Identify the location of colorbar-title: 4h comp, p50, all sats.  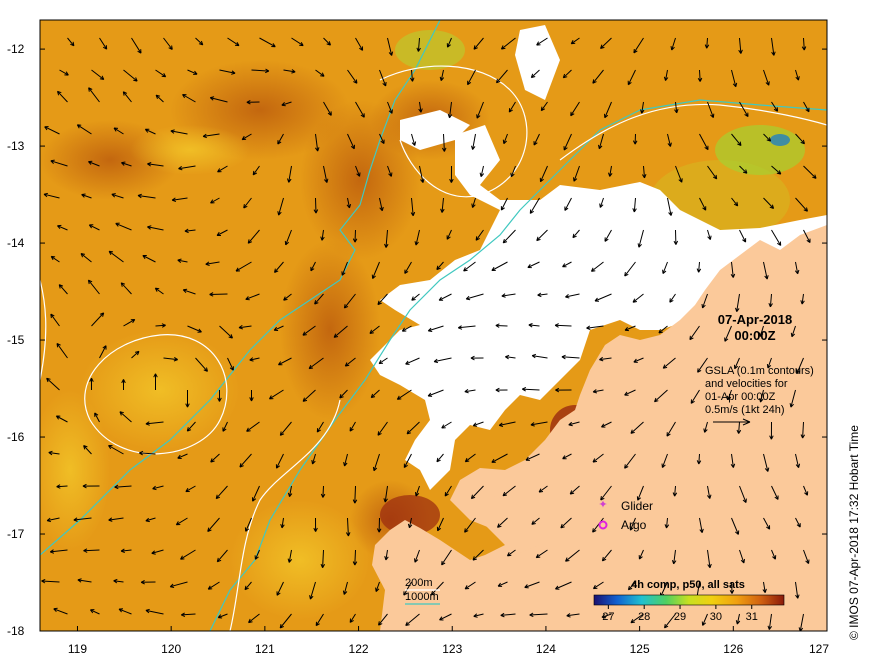
(688, 585).